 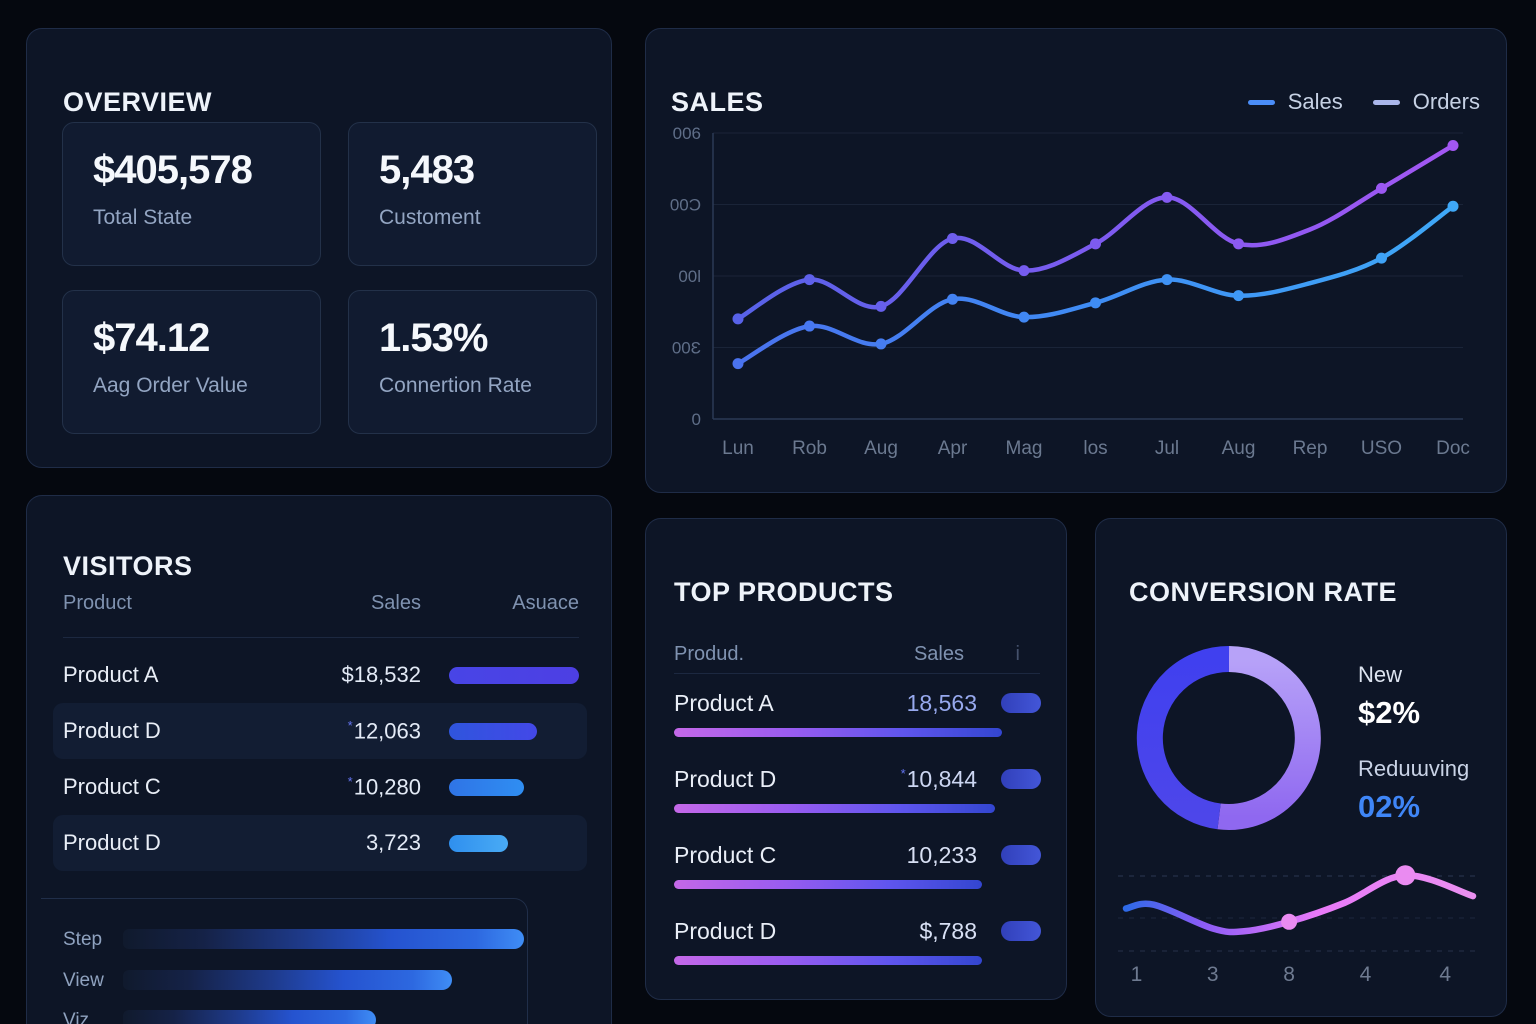 What do you see at coordinates (1445, 974) in the screenshot?
I see `trend-x-tick: 4` at bounding box center [1445, 974].